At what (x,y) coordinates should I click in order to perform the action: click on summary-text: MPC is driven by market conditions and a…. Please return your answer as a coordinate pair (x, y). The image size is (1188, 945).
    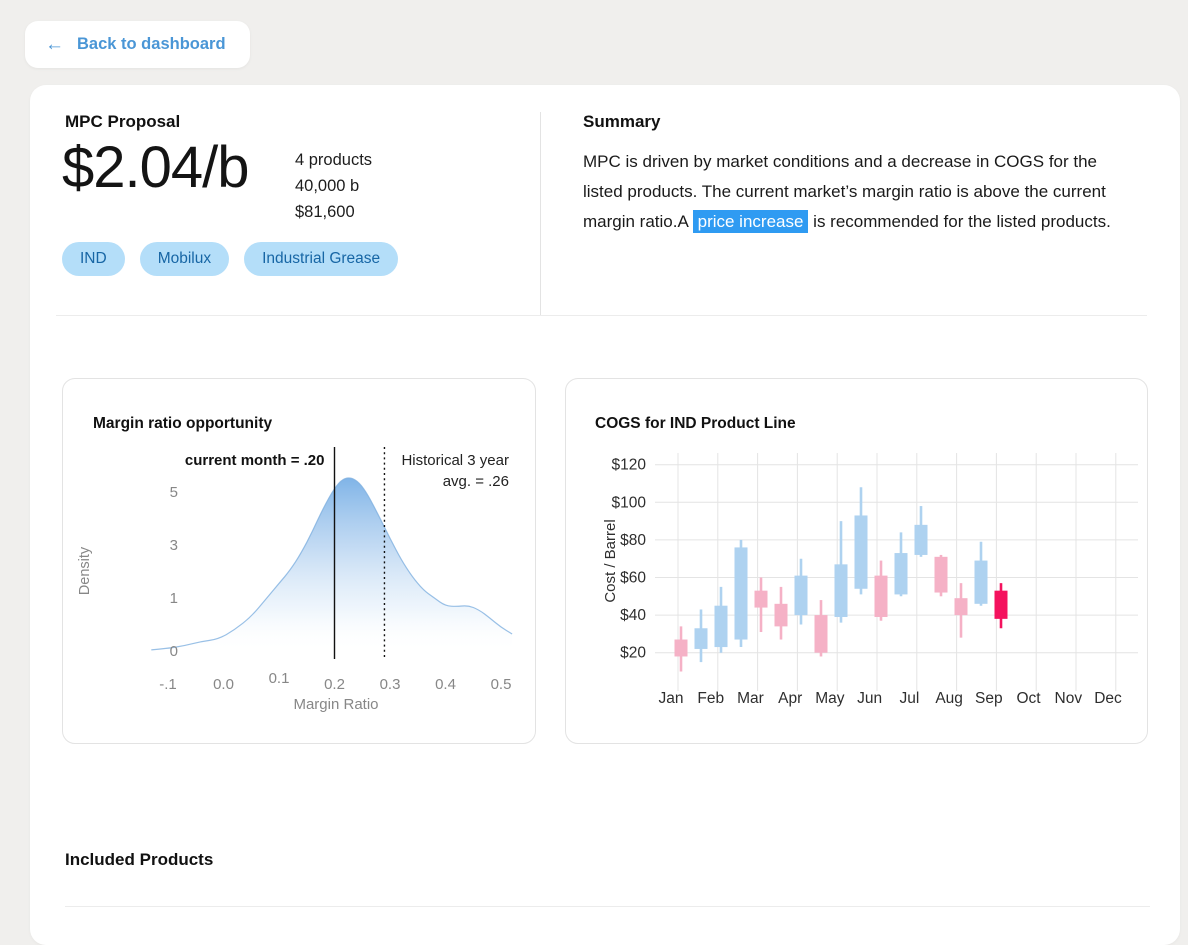
    Looking at the image, I should click on (860, 192).